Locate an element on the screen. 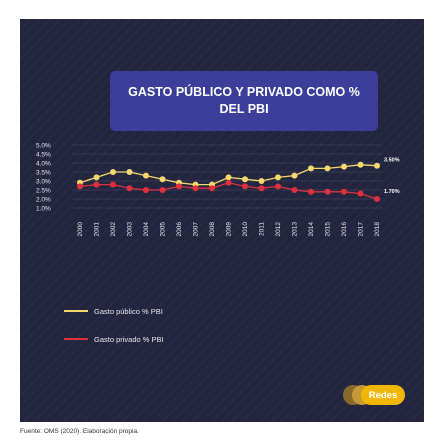  x-tick-label: 2002 is located at coordinates (113, 229).